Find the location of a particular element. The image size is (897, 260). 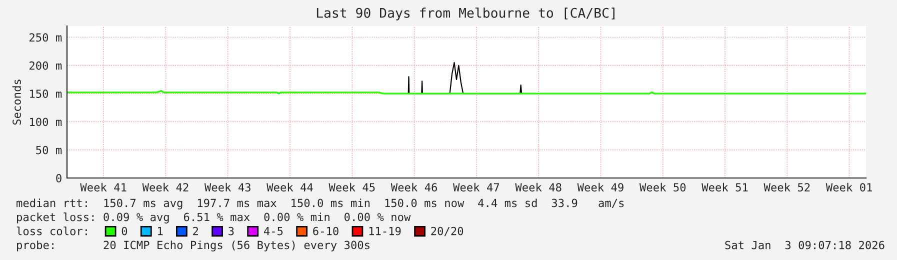

legend-label: 1 is located at coordinates (160, 231).